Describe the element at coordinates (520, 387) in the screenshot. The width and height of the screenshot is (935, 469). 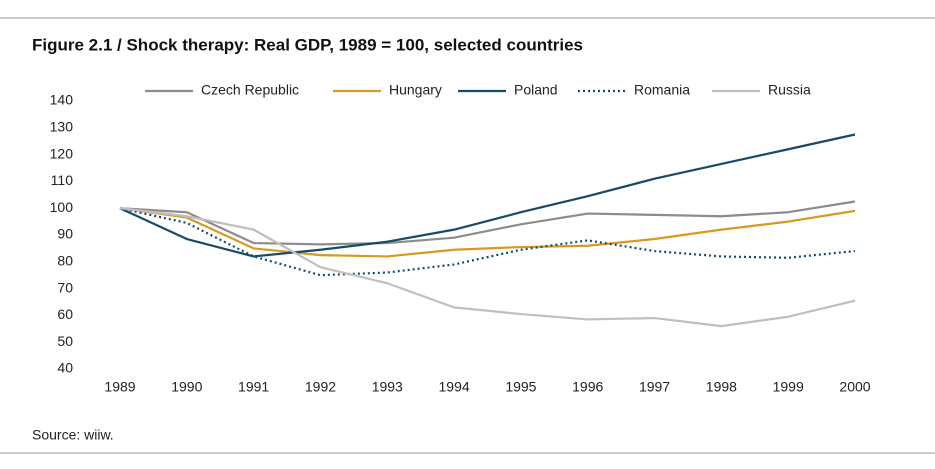
I see `x-tick-label: 1995` at that location.